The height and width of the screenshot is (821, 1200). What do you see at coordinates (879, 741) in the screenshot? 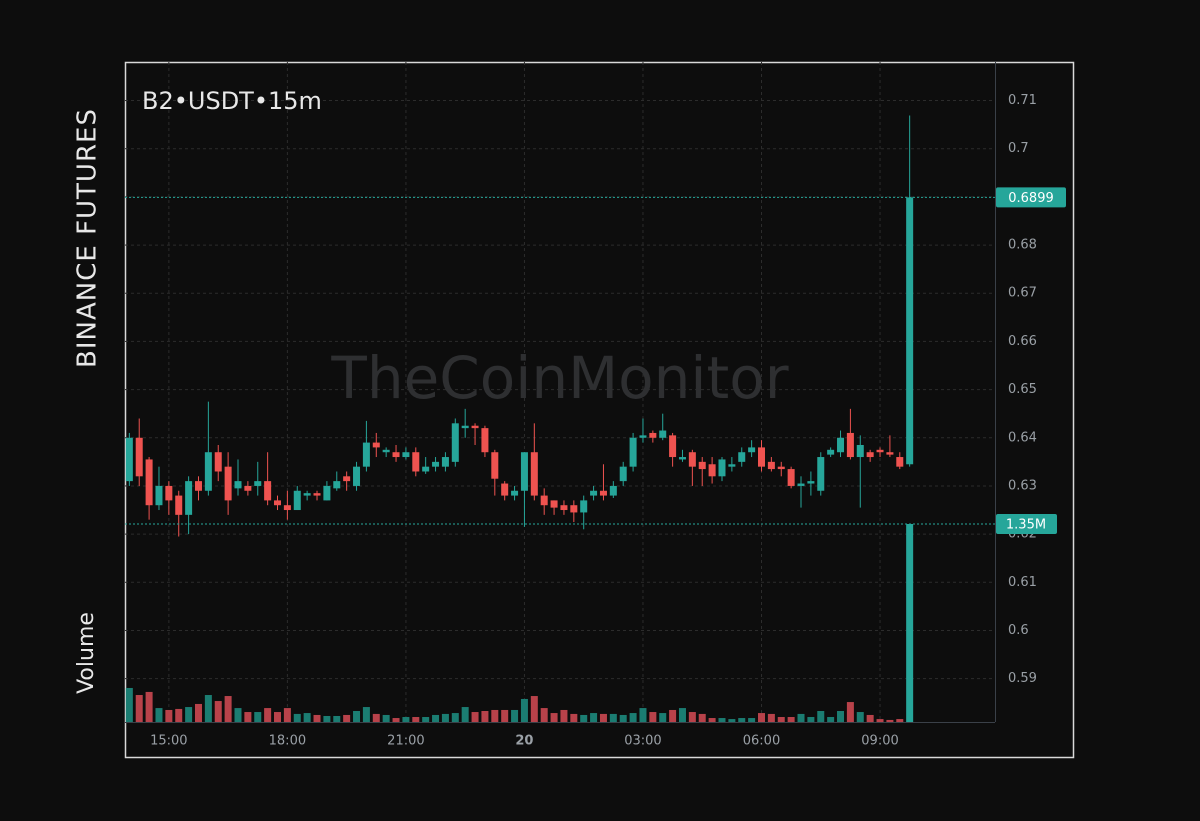
I see `x-tick-label: 09:00` at bounding box center [879, 741].